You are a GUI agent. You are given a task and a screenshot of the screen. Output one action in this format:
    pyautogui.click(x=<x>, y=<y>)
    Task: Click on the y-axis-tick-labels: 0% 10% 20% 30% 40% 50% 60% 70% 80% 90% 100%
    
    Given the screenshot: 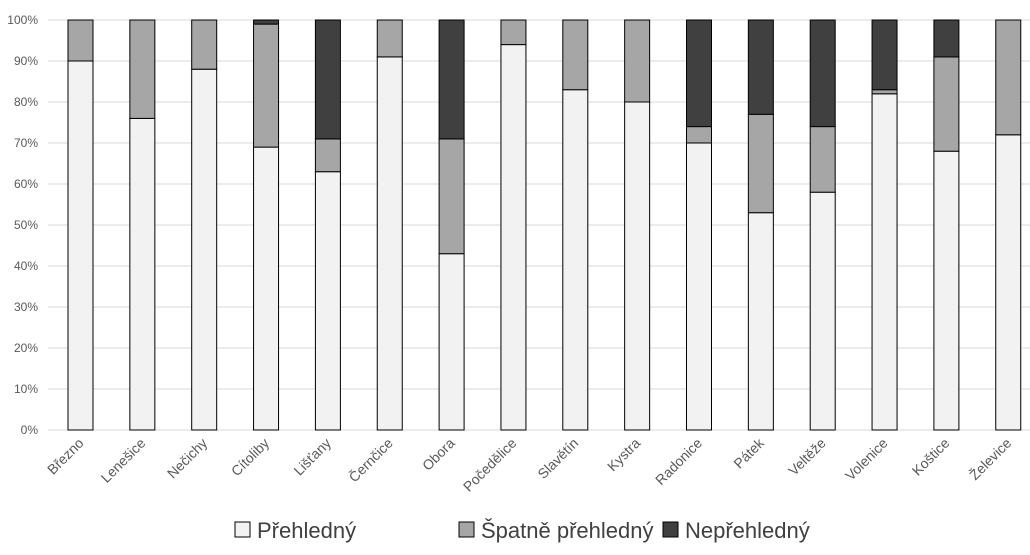 What is the action you would take?
    pyautogui.click(x=22, y=225)
    